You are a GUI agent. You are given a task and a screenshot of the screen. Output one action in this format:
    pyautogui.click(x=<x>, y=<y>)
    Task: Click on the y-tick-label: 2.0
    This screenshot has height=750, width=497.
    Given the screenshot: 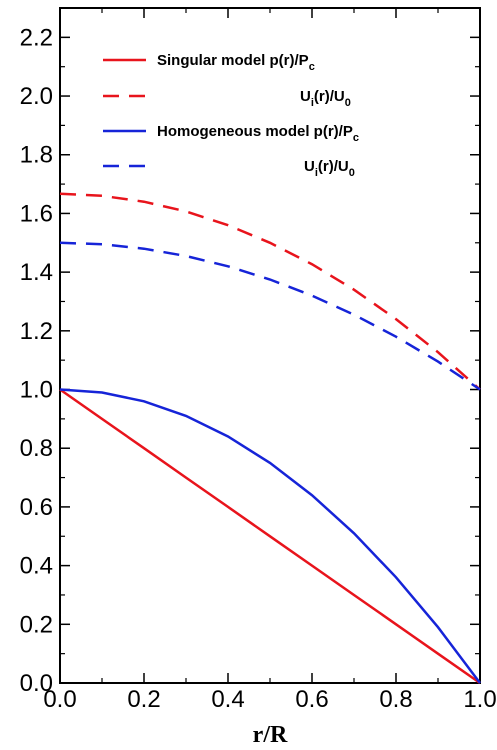 What is the action you would take?
    pyautogui.click(x=36, y=96)
    